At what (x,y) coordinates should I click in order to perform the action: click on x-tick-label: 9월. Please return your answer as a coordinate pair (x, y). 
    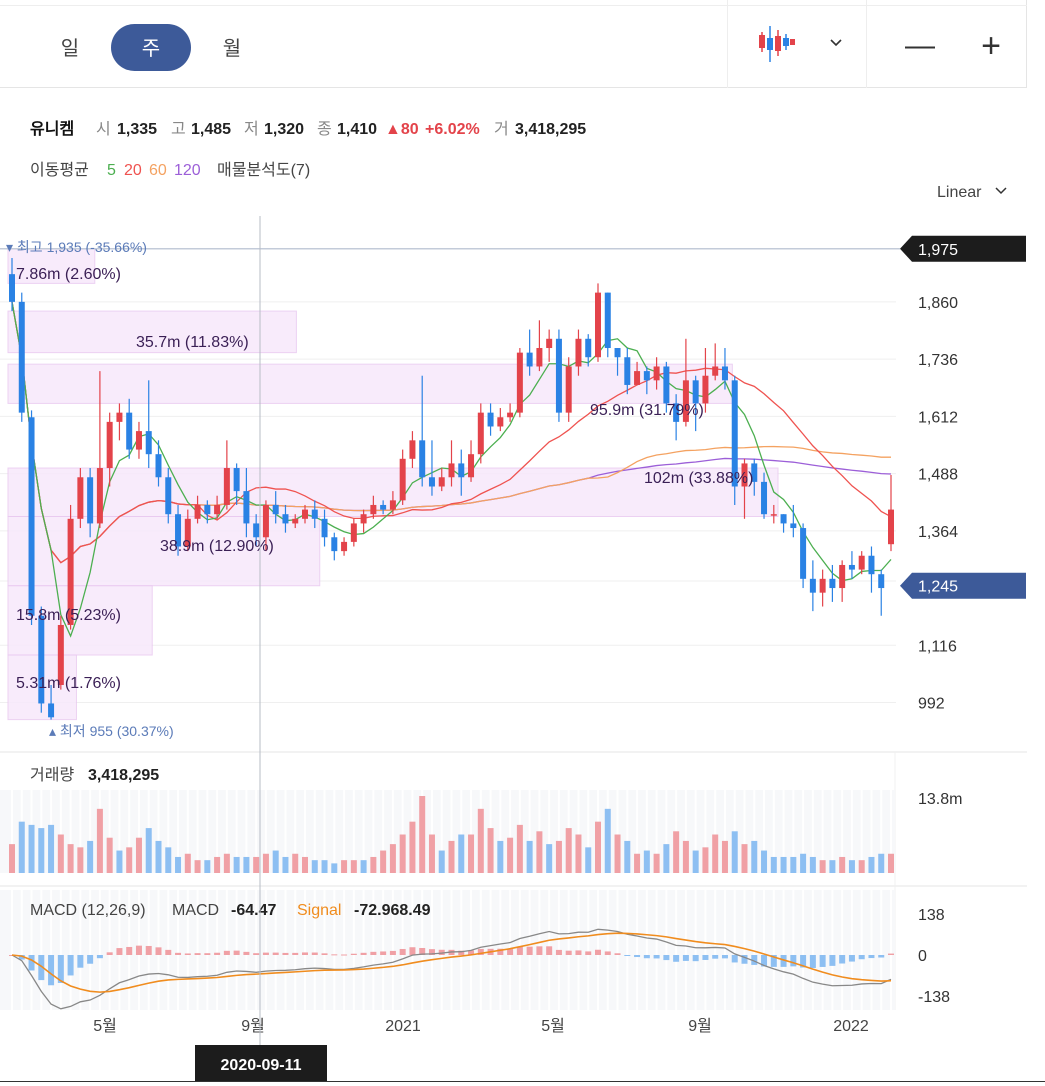
    Looking at the image, I should click on (253, 1026).